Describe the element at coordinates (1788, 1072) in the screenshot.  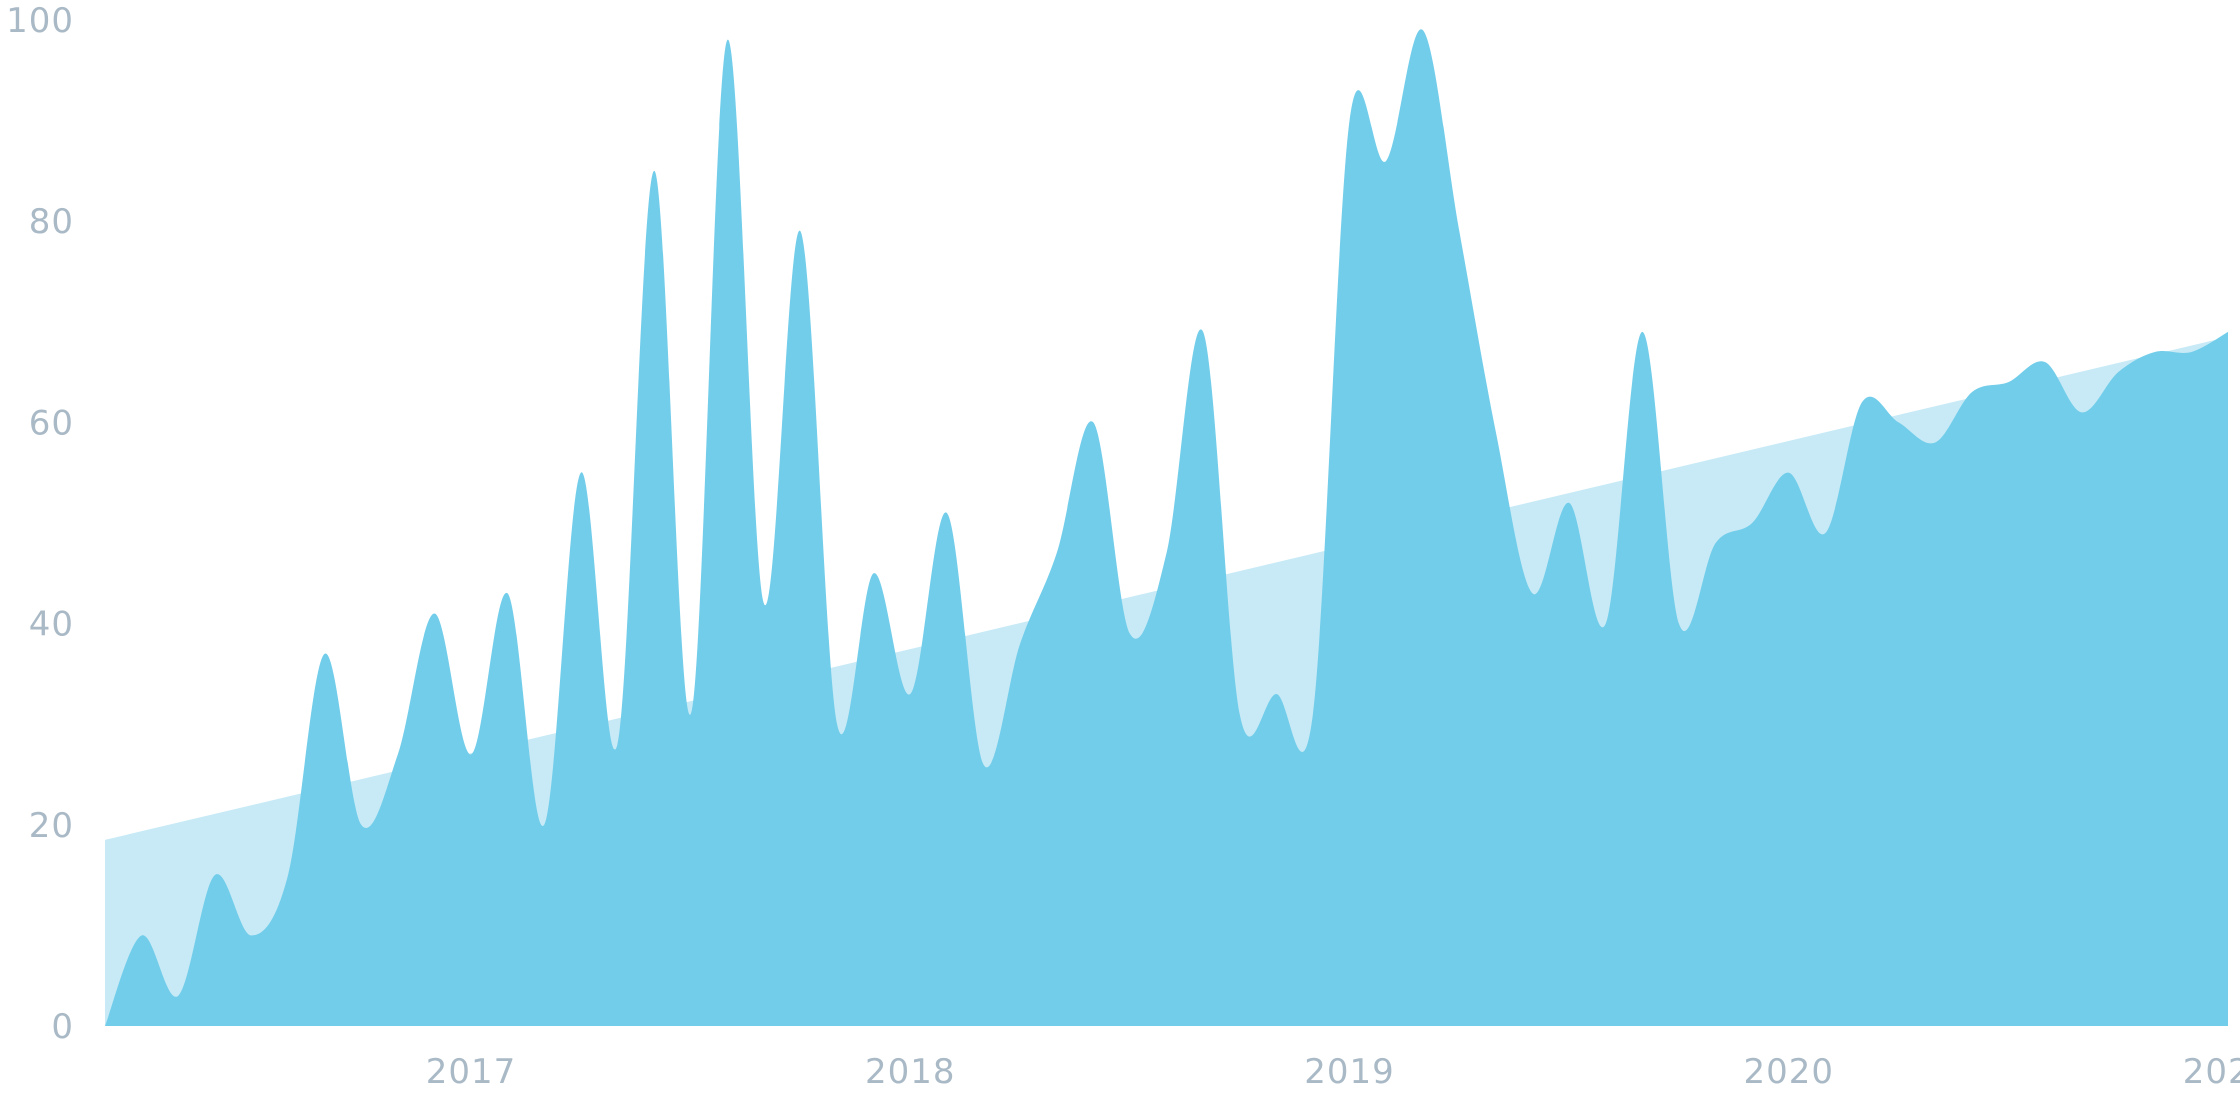
I see `x-tick-label-2020: 2020` at that location.